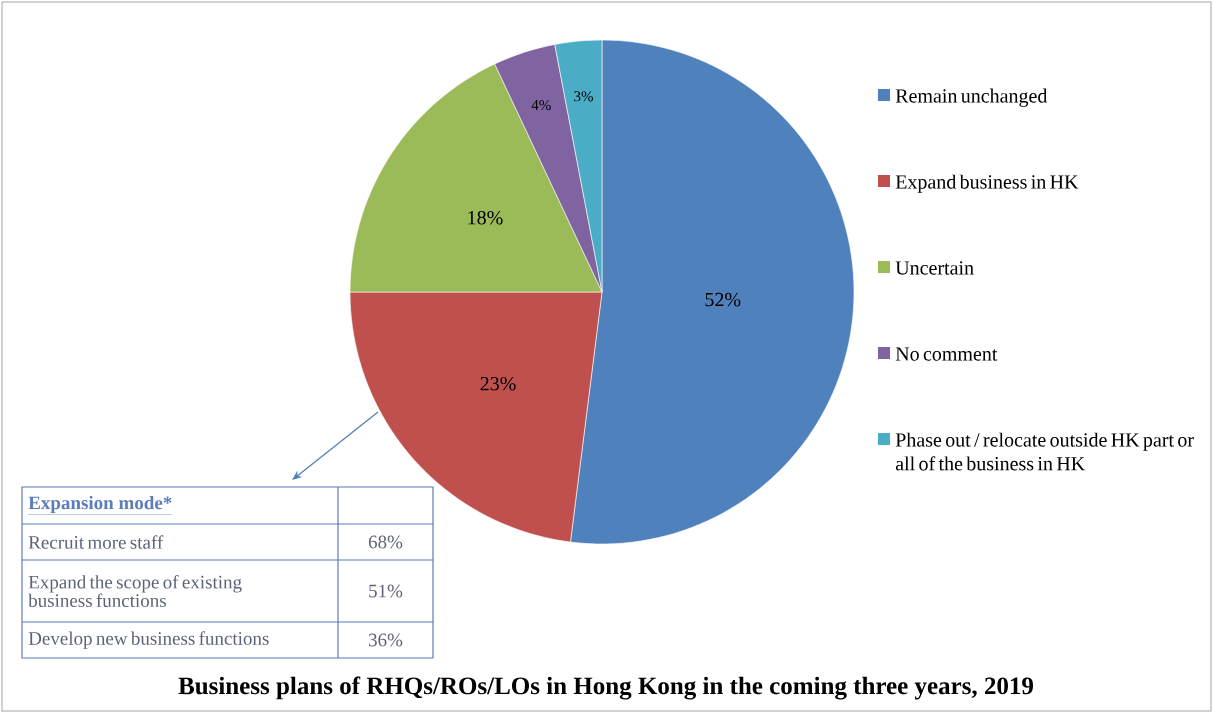 The width and height of the screenshot is (1213, 713). I want to click on category-label: Recruit more staff, so click(96, 542).